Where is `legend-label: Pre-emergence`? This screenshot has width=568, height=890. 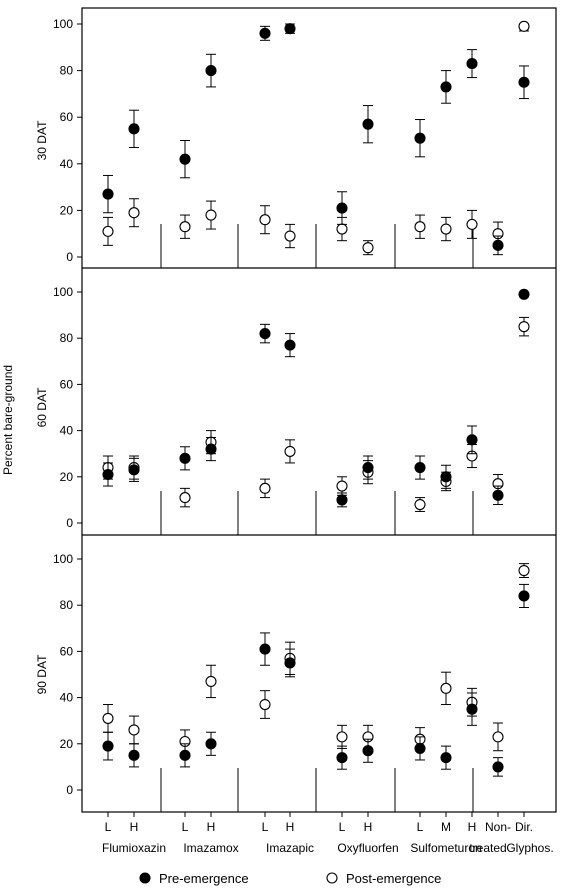
legend-label: Pre-emergence is located at coordinates (204, 878).